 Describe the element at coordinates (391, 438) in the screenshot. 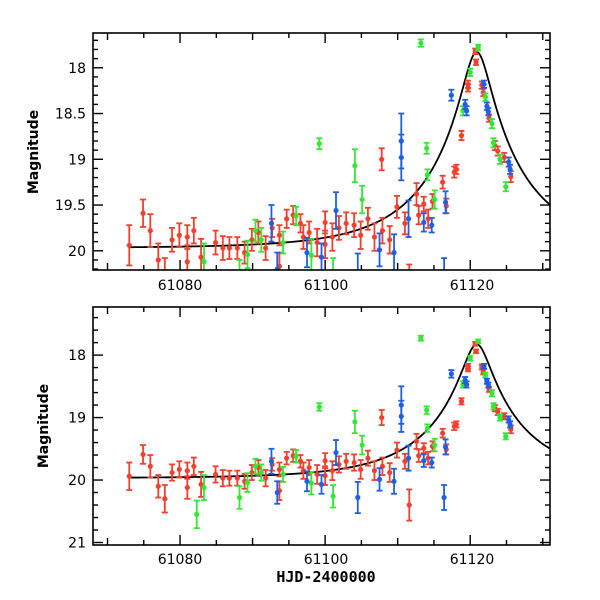

I see `series-blue` at that location.